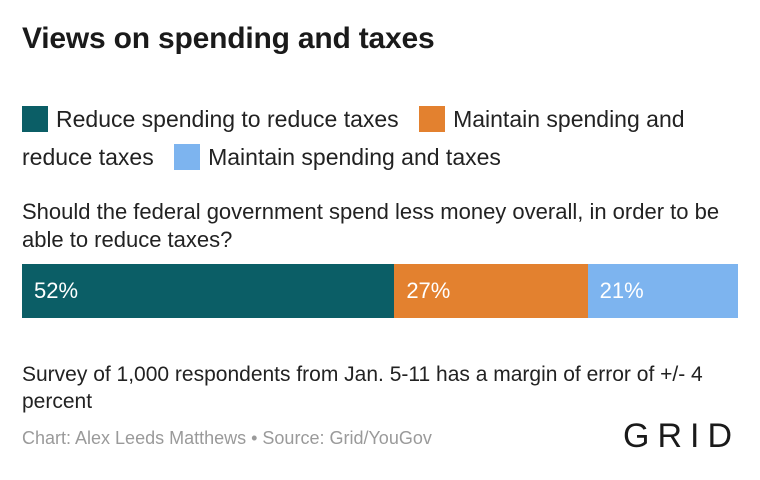  Describe the element at coordinates (208, 291) in the screenshot. I see `bar-segment-reduce-spending` at that location.